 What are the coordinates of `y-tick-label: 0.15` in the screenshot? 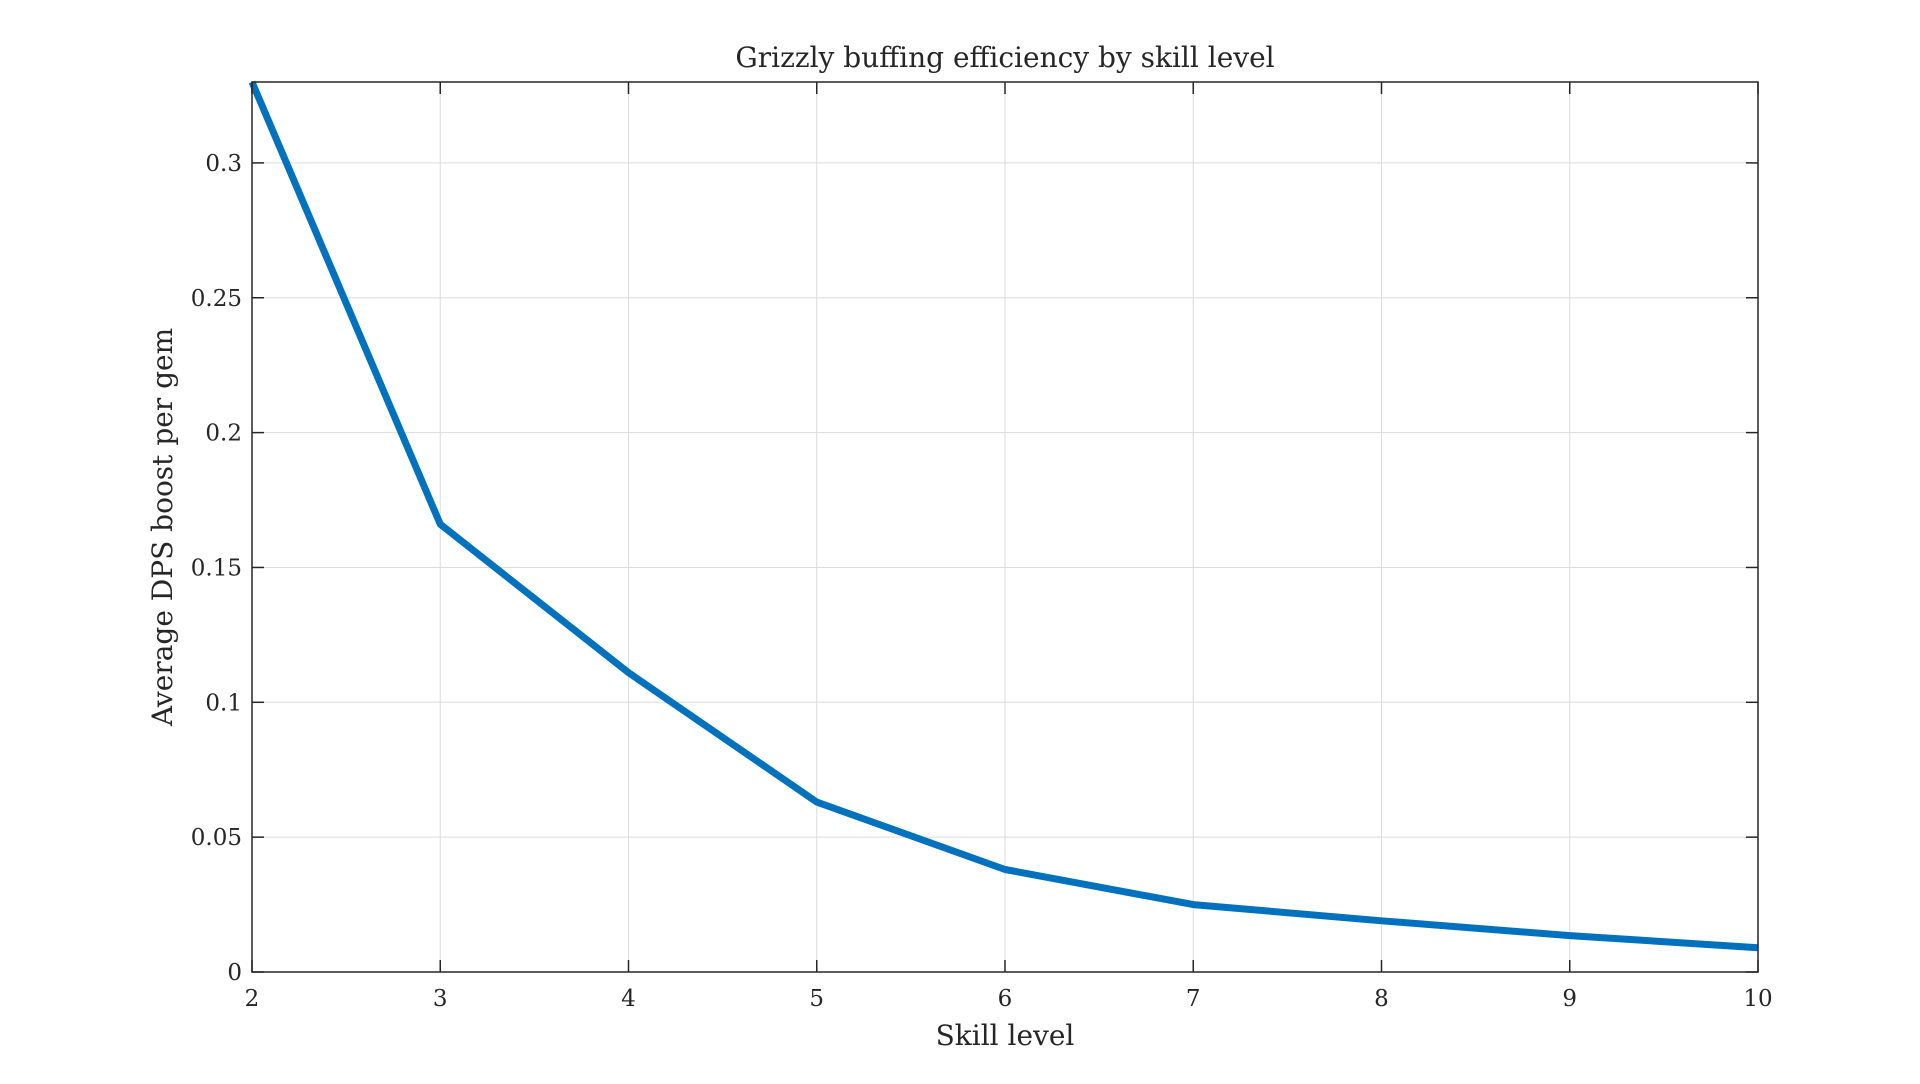 It's located at (216, 568).